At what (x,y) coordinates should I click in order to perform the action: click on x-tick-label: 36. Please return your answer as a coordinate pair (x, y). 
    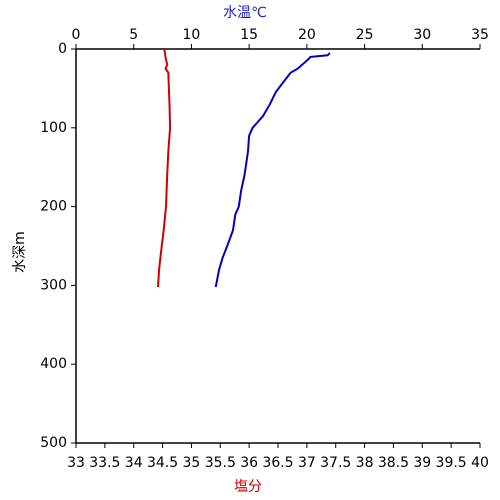
    Looking at the image, I should click on (249, 463).